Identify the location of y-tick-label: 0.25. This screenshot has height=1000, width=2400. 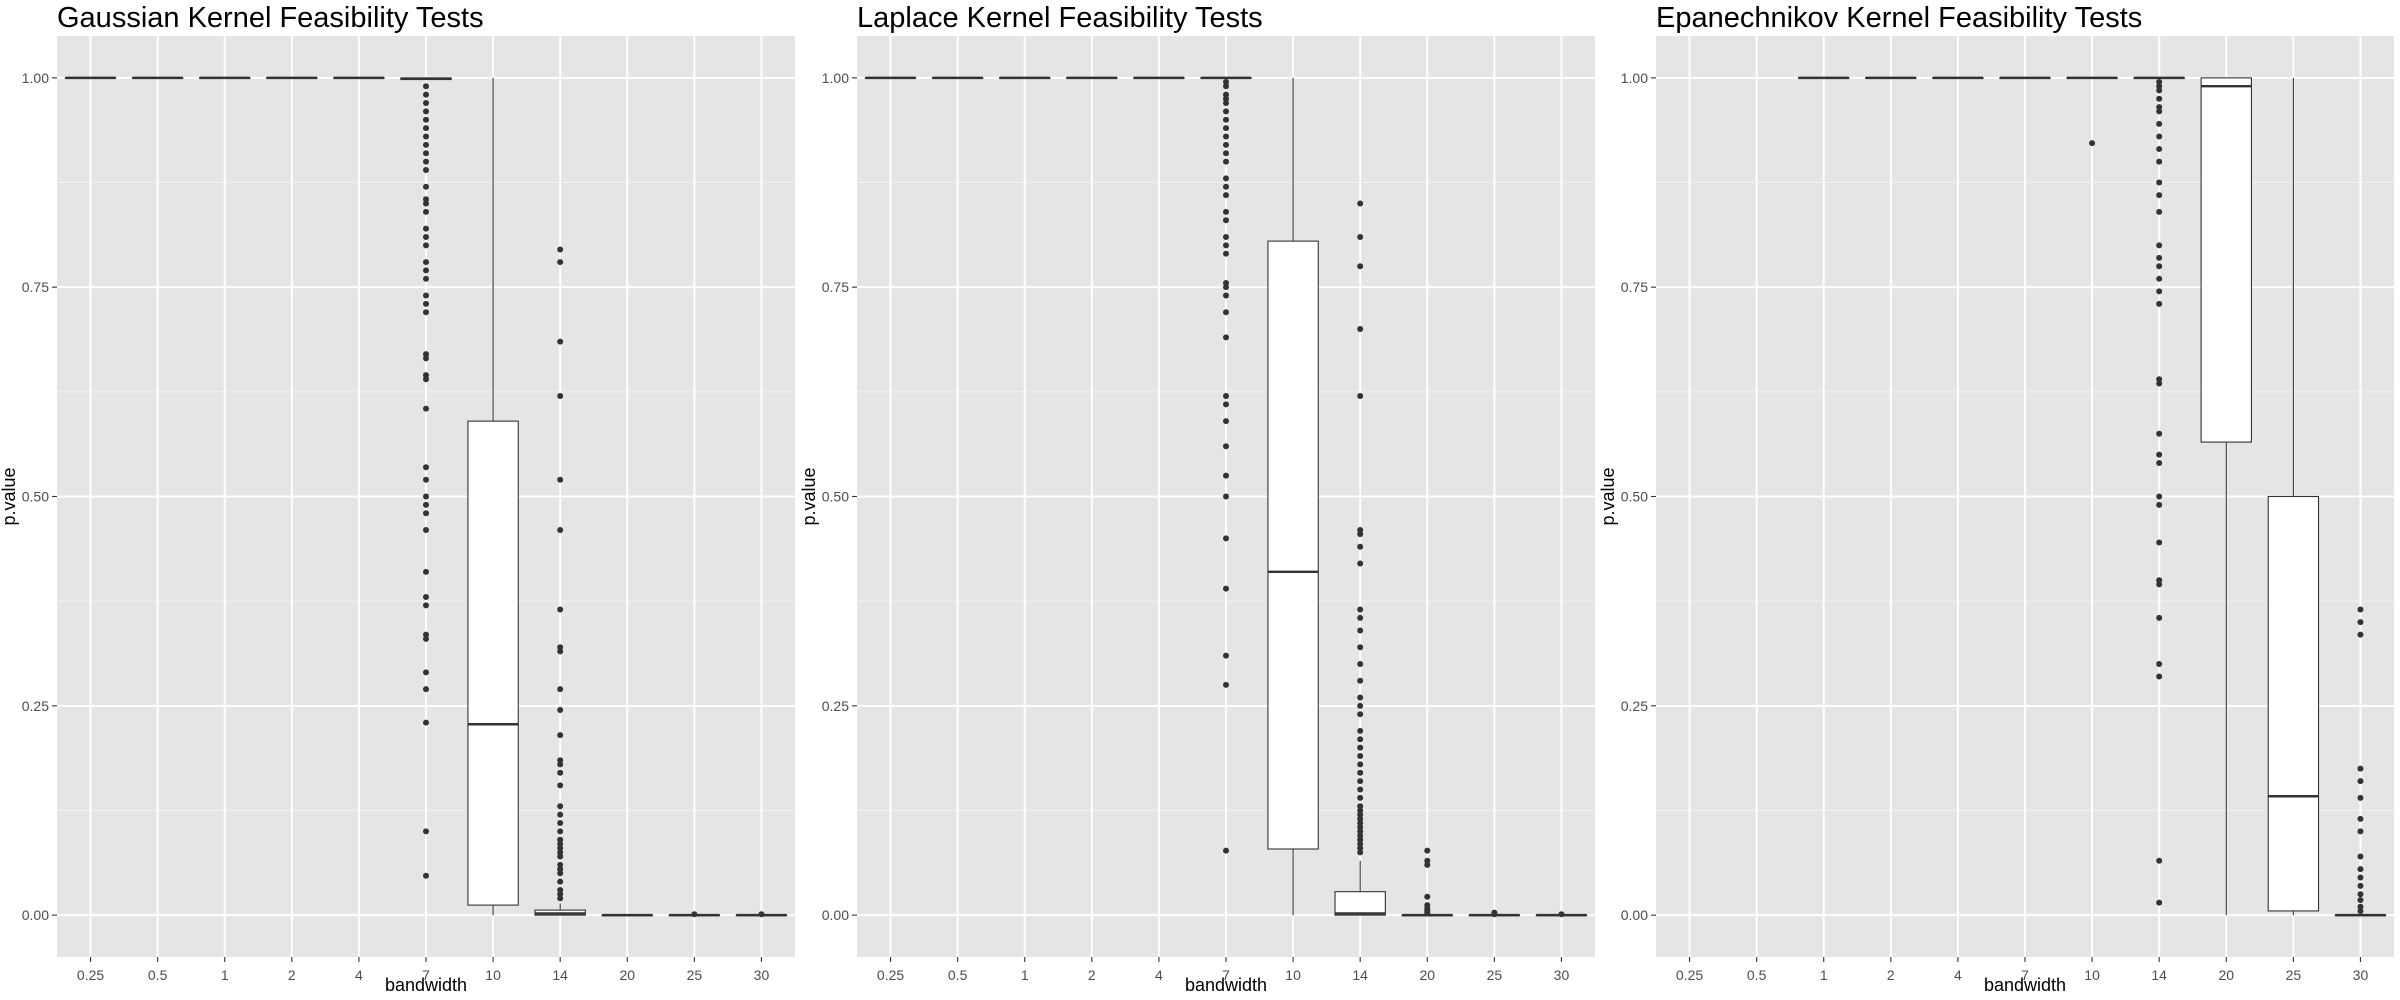
(835, 706).